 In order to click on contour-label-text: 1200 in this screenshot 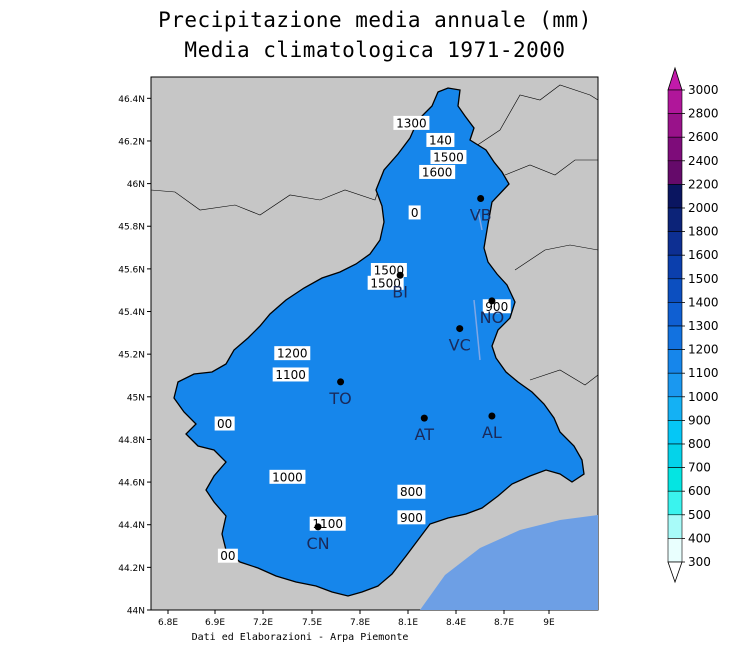, I will do `click(292, 354)`.